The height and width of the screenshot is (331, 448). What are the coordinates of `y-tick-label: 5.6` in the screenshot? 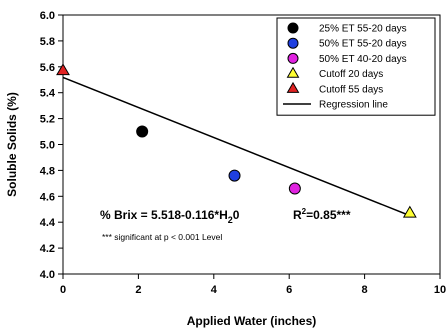 It's located at (47, 68).